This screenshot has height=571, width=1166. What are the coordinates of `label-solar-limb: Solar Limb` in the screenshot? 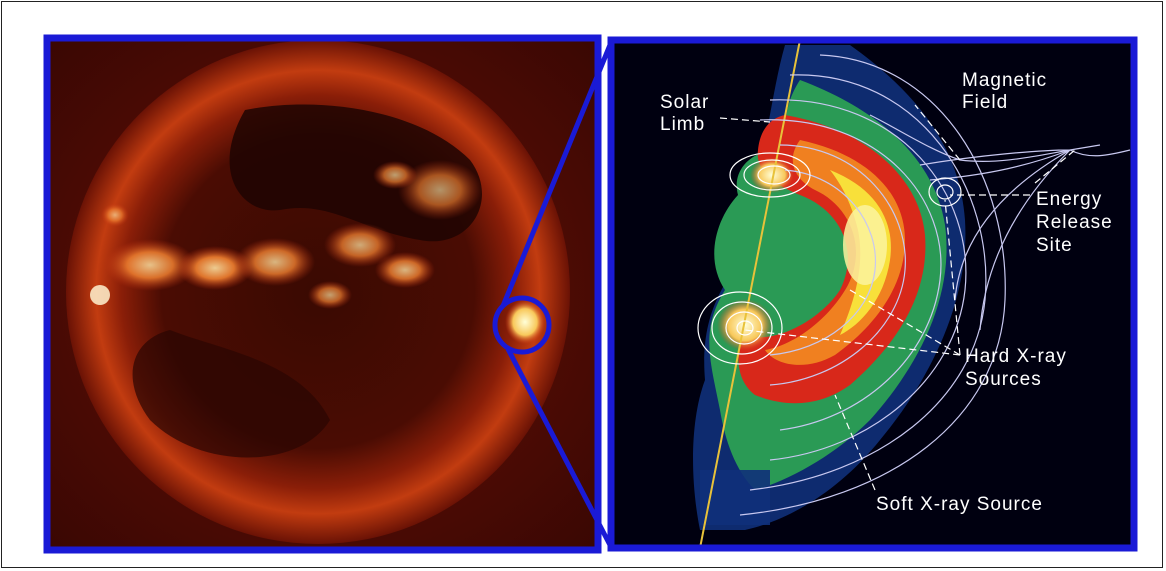 It's located at (688, 113).